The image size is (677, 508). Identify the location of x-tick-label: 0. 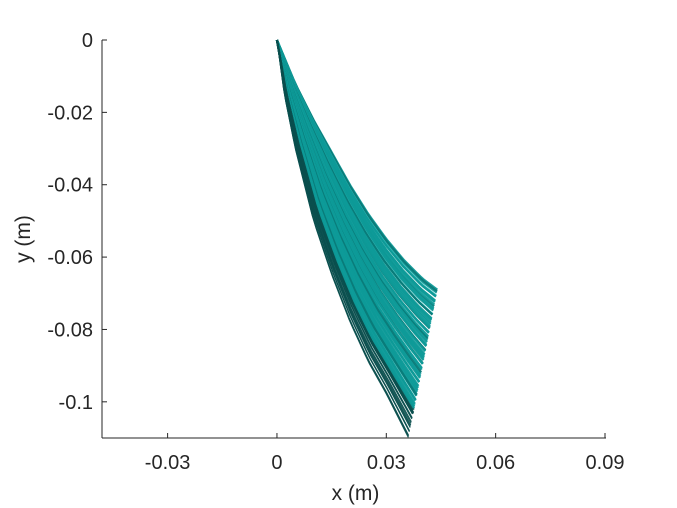
(276, 463).